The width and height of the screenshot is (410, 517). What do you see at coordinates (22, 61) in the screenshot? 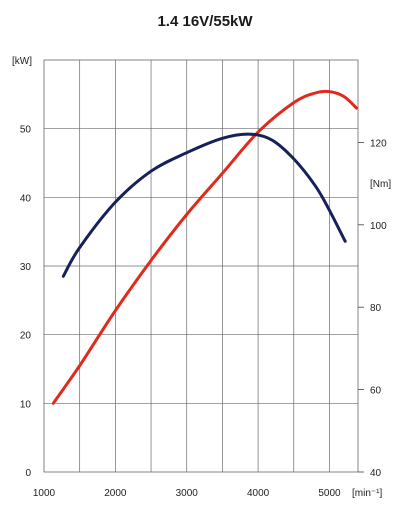
I see `left-axis-unit: [kW]` at bounding box center [22, 61].